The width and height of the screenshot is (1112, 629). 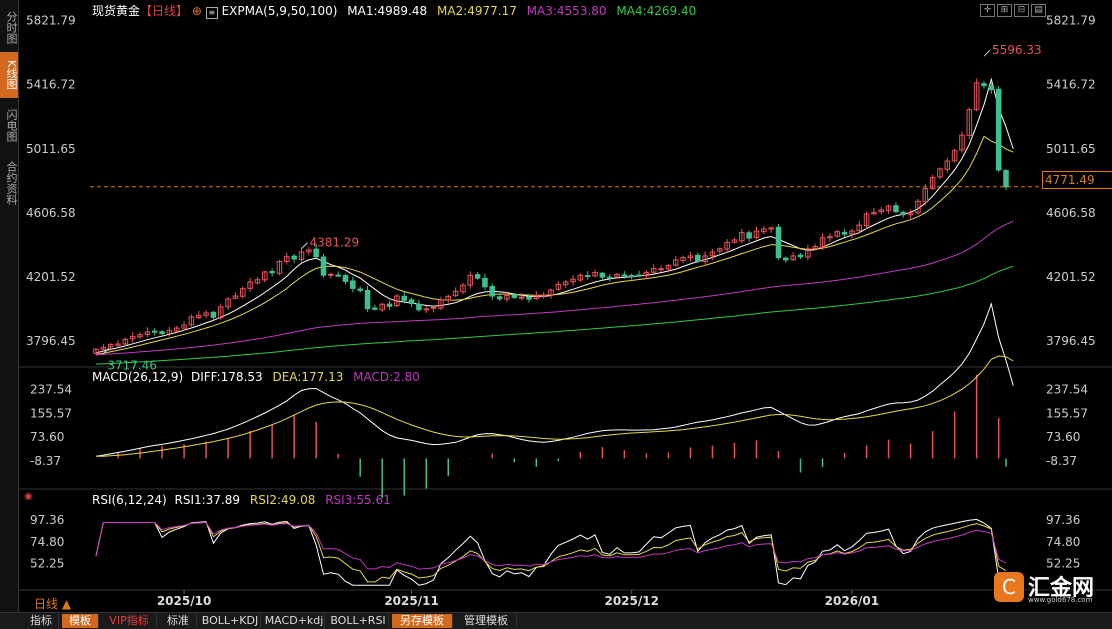 What do you see at coordinates (1061, 461) in the screenshot?
I see `macd-y-tick-right: -8.37` at bounding box center [1061, 461].